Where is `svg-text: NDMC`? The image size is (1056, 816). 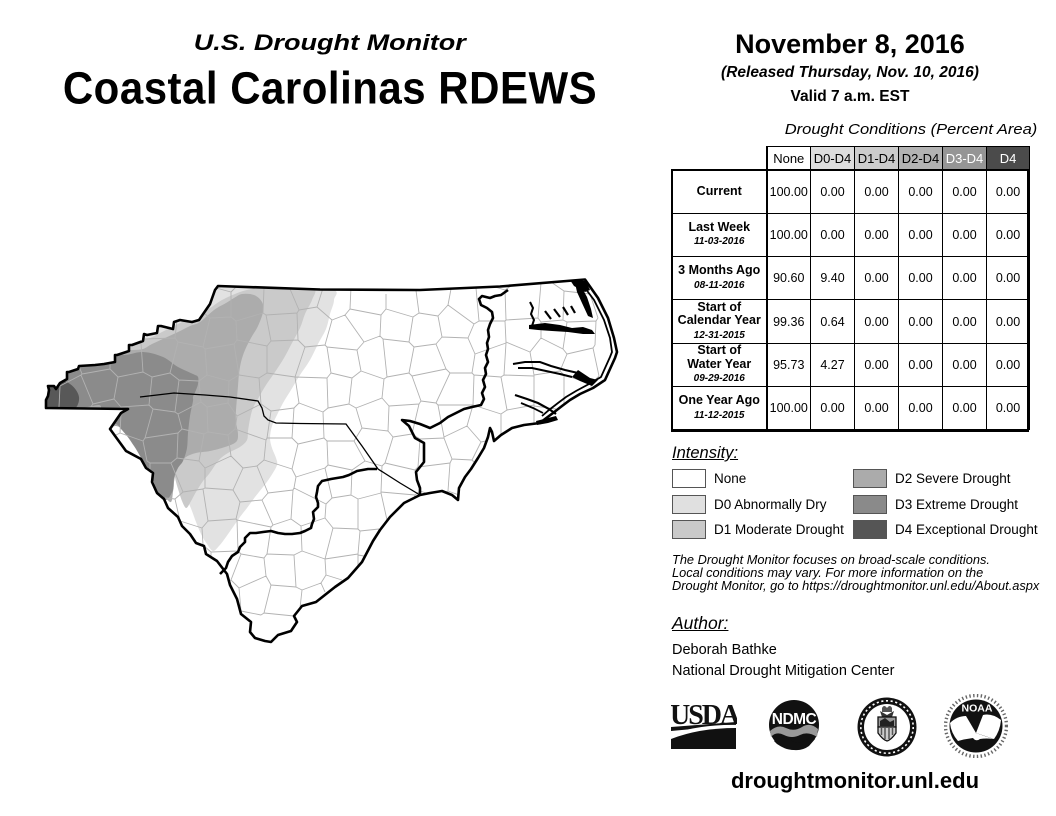
svg-text: NDMC is located at coordinates (794, 719).